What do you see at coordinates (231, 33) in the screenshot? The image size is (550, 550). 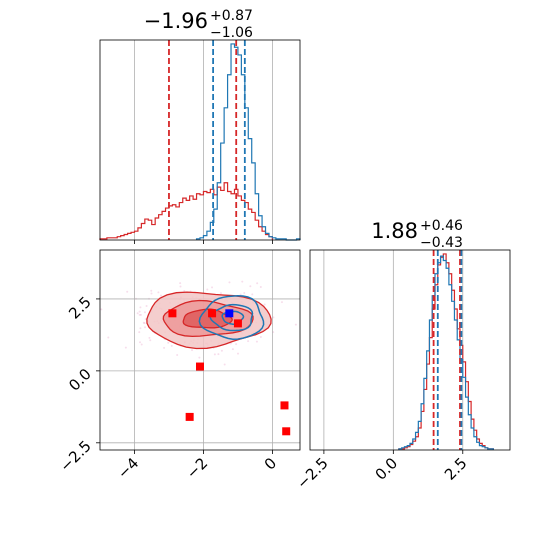 I see `title-lower-error: −1.06` at bounding box center [231, 33].